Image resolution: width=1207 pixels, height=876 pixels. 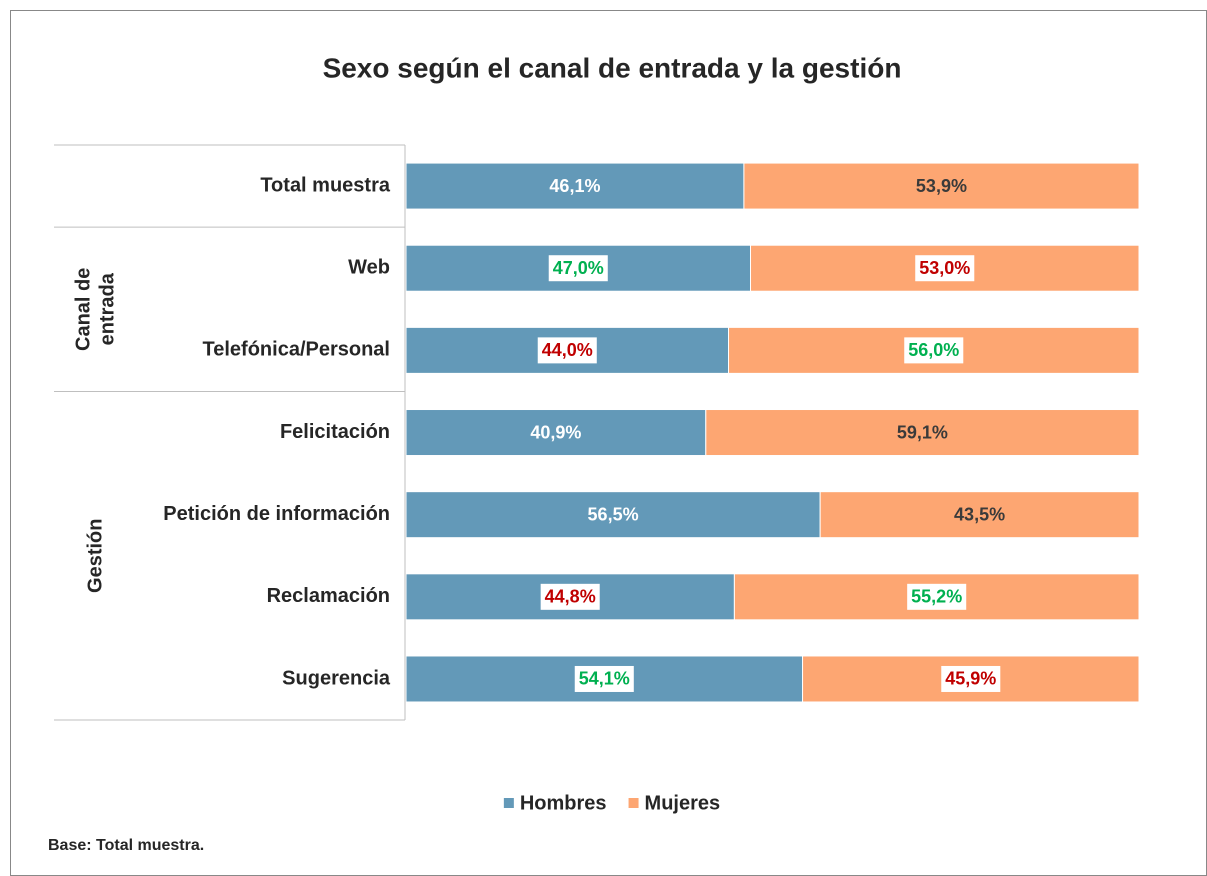 I want to click on data-label: 56,0%, so click(x=933, y=350).